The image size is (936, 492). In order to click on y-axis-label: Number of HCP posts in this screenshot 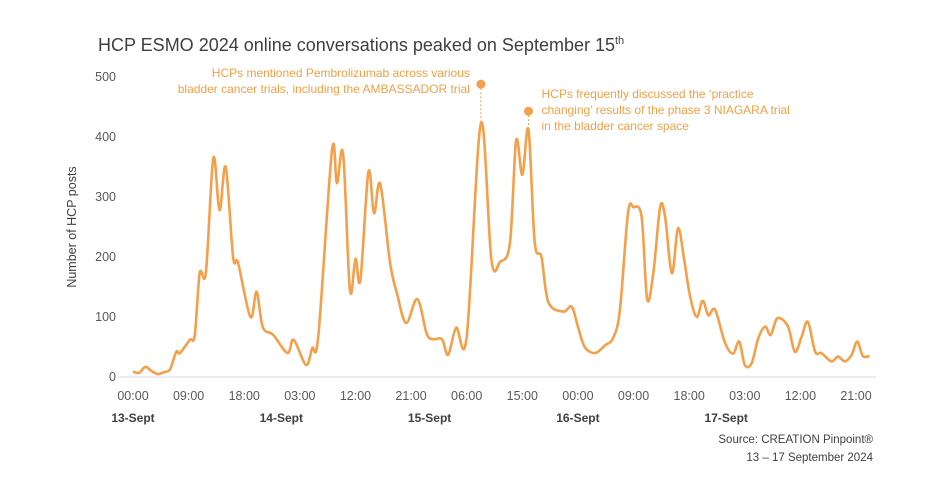, I will do `click(72, 226)`.